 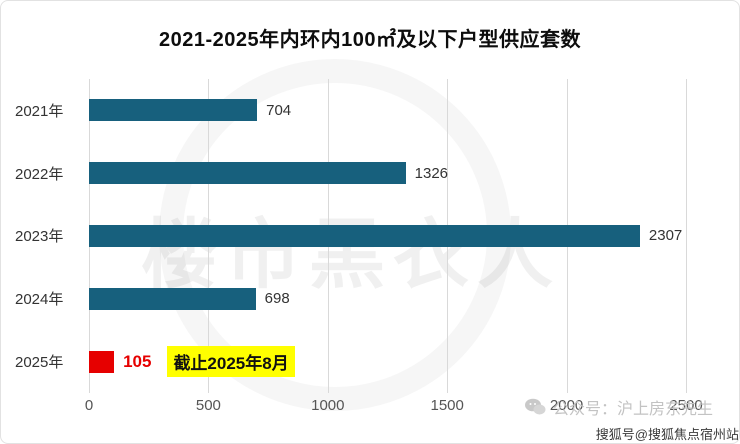 What do you see at coordinates (686, 405) in the screenshot?
I see `x-tick-label: 2500` at bounding box center [686, 405].